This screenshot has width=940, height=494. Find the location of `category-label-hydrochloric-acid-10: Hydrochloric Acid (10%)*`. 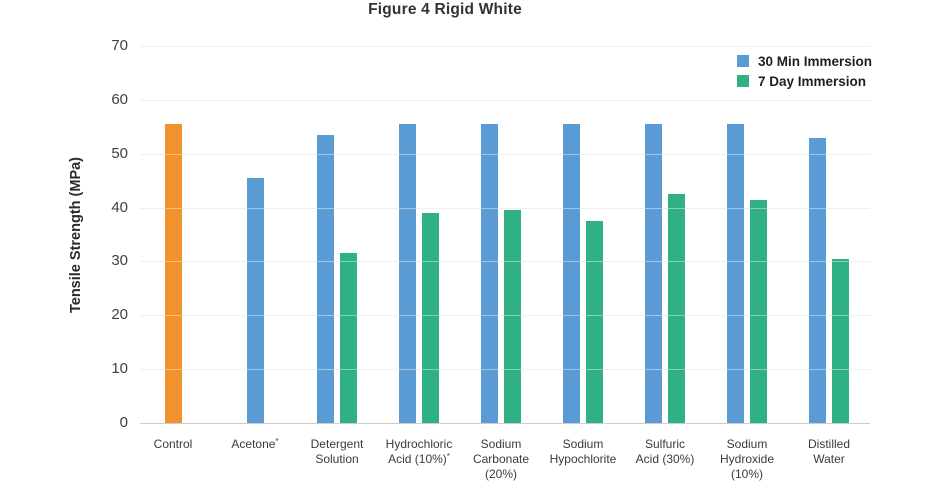

category-label-hydrochloric-acid-10: Hydrochloric Acid (10%)* is located at coordinates (419, 451).